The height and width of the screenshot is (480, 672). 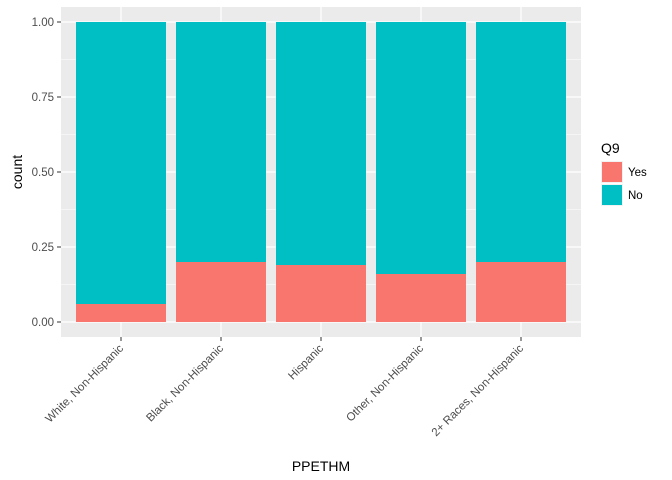 What do you see at coordinates (185, 383) in the screenshot?
I see `x-tick-label: Black, Non-Hispanic` at bounding box center [185, 383].